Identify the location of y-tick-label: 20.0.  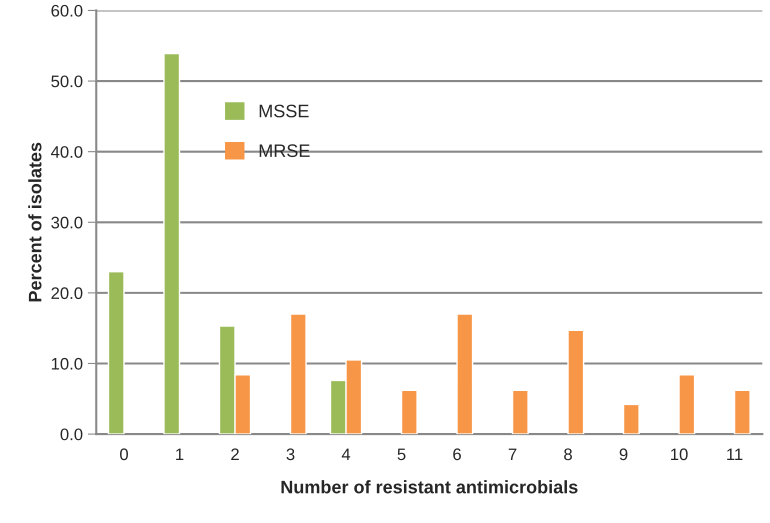
(66, 293).